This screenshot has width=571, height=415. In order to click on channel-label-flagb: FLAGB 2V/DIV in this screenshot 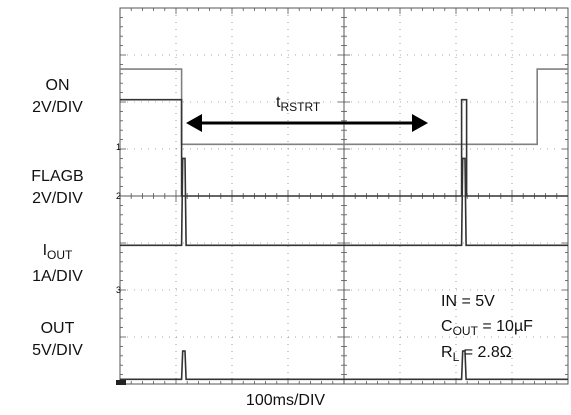, I will do `click(57, 188)`.